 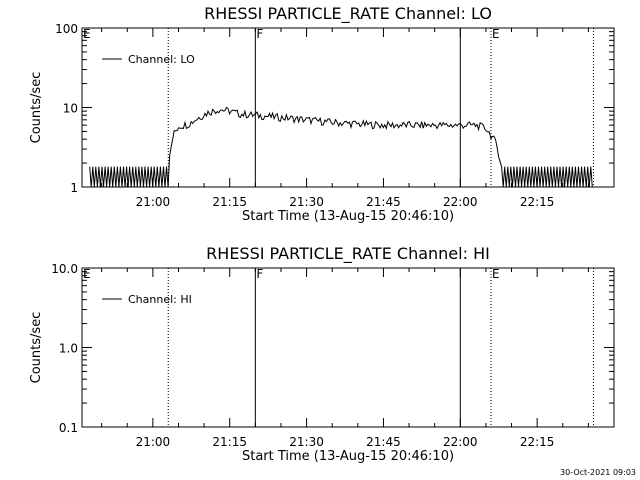 I want to click on y-tick-label: 1, so click(x=74, y=188).